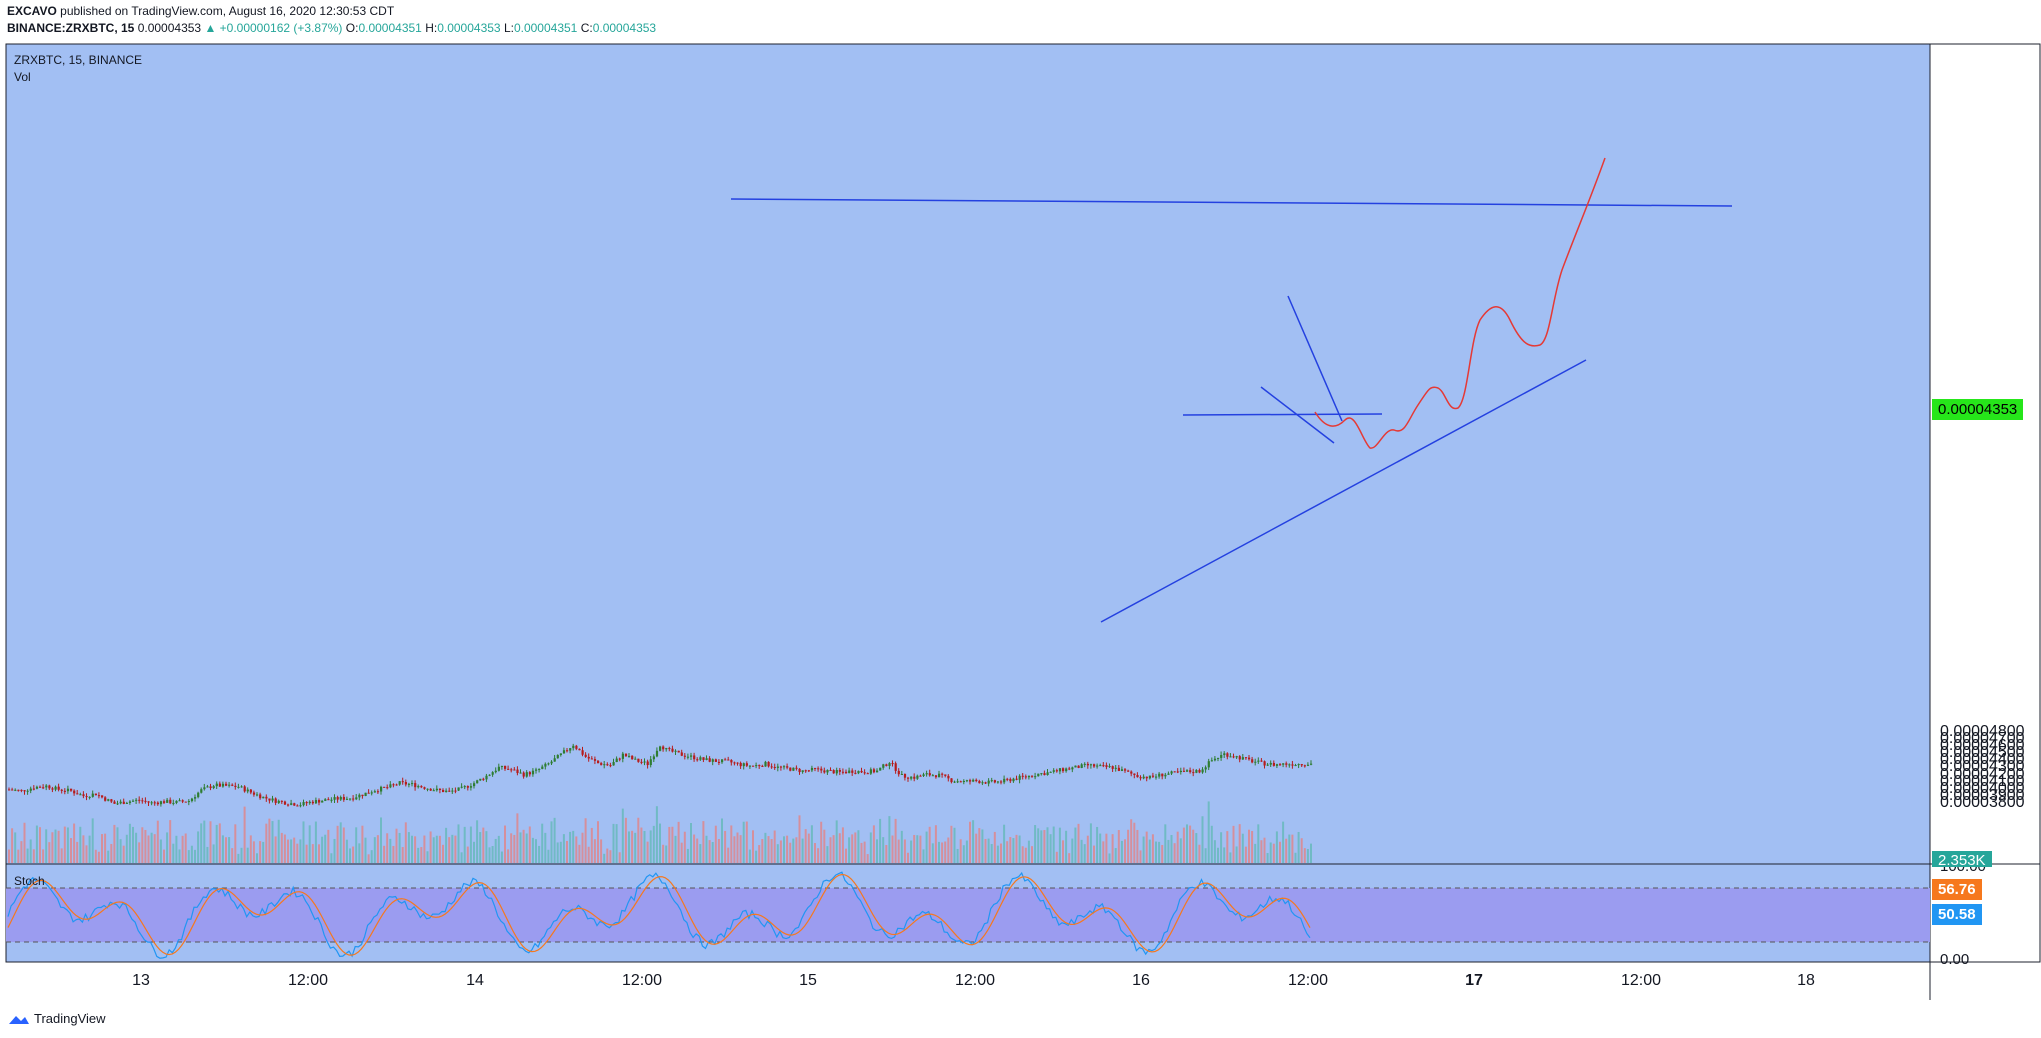  I want to click on projection-curve, so click(1460, 303).